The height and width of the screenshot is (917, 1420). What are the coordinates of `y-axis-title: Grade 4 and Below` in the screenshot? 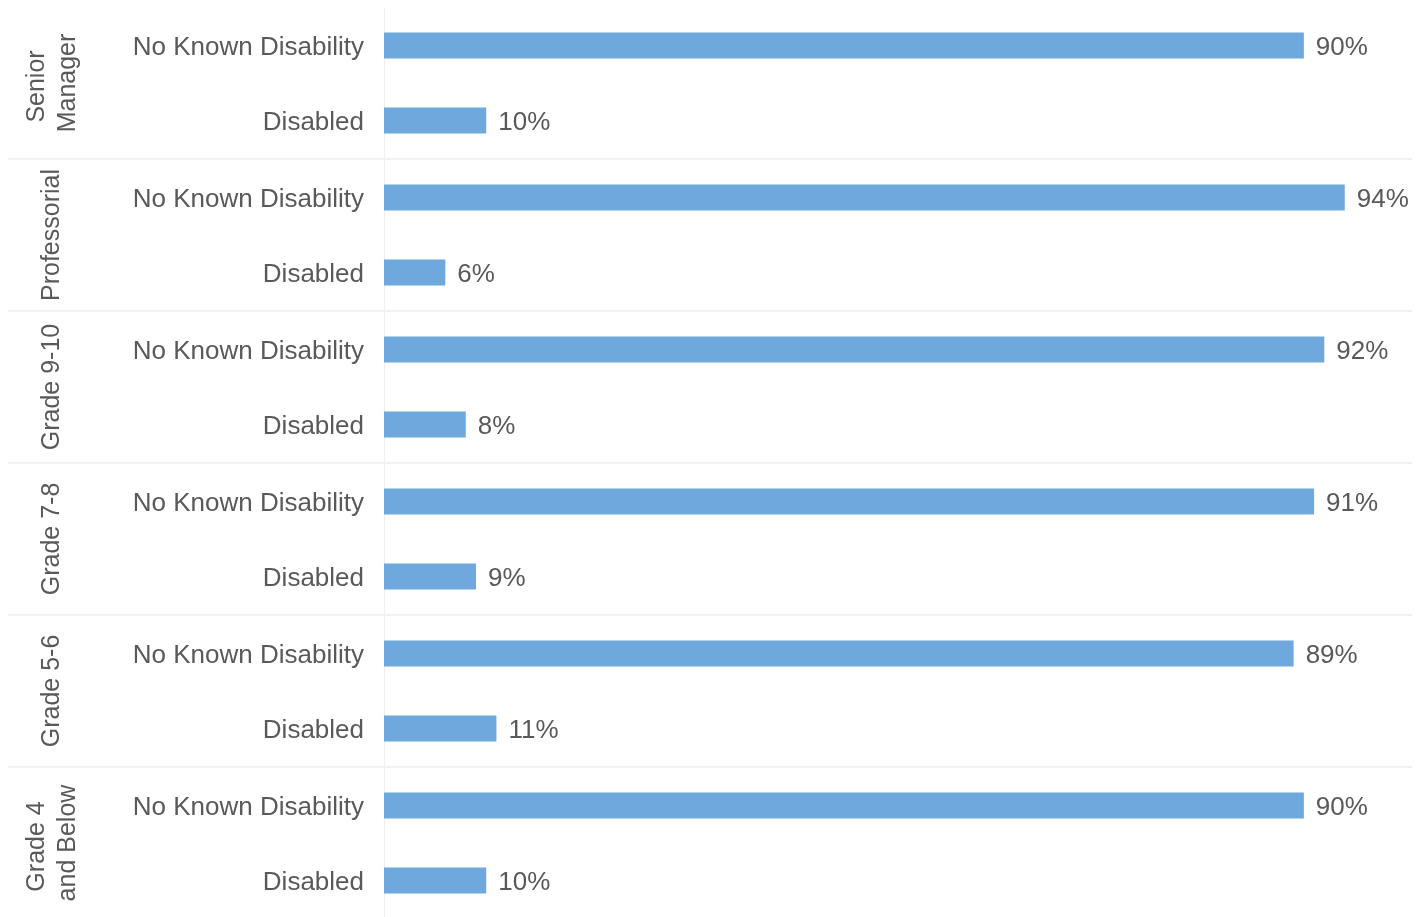 It's located at (50, 842).